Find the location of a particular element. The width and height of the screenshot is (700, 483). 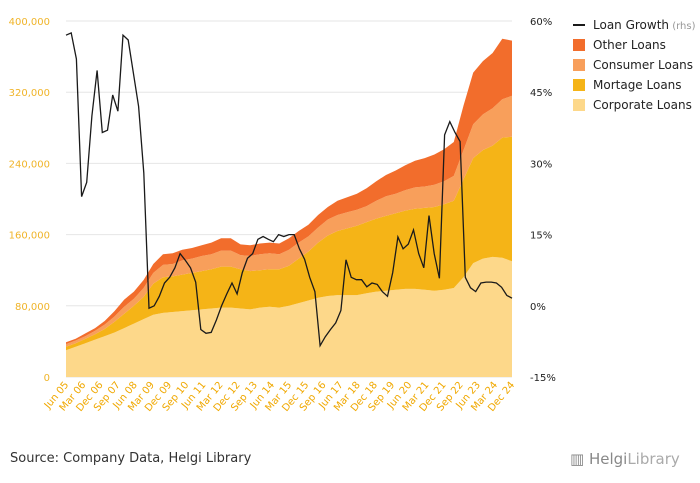

source-note: Source: Company Data, Helgi Library is located at coordinates (131, 458).